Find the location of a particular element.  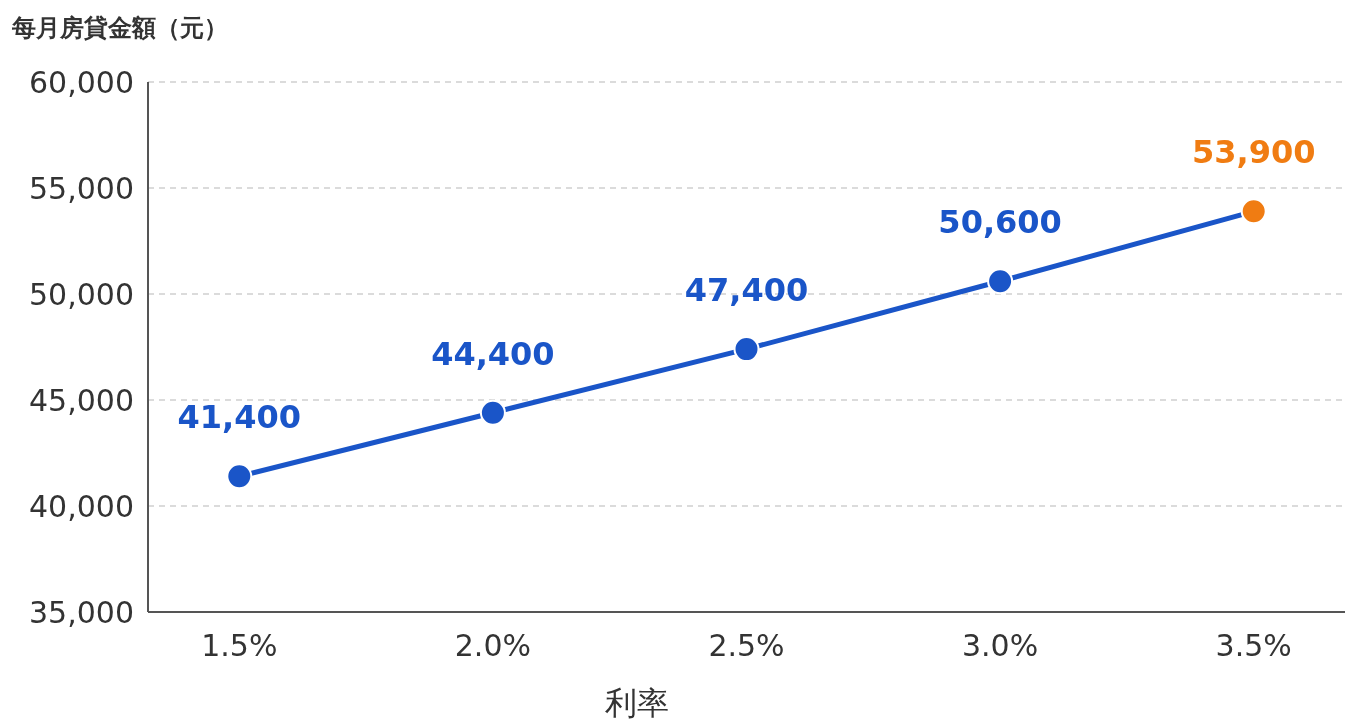

y-tick-label: 40,000 is located at coordinates (81, 506).